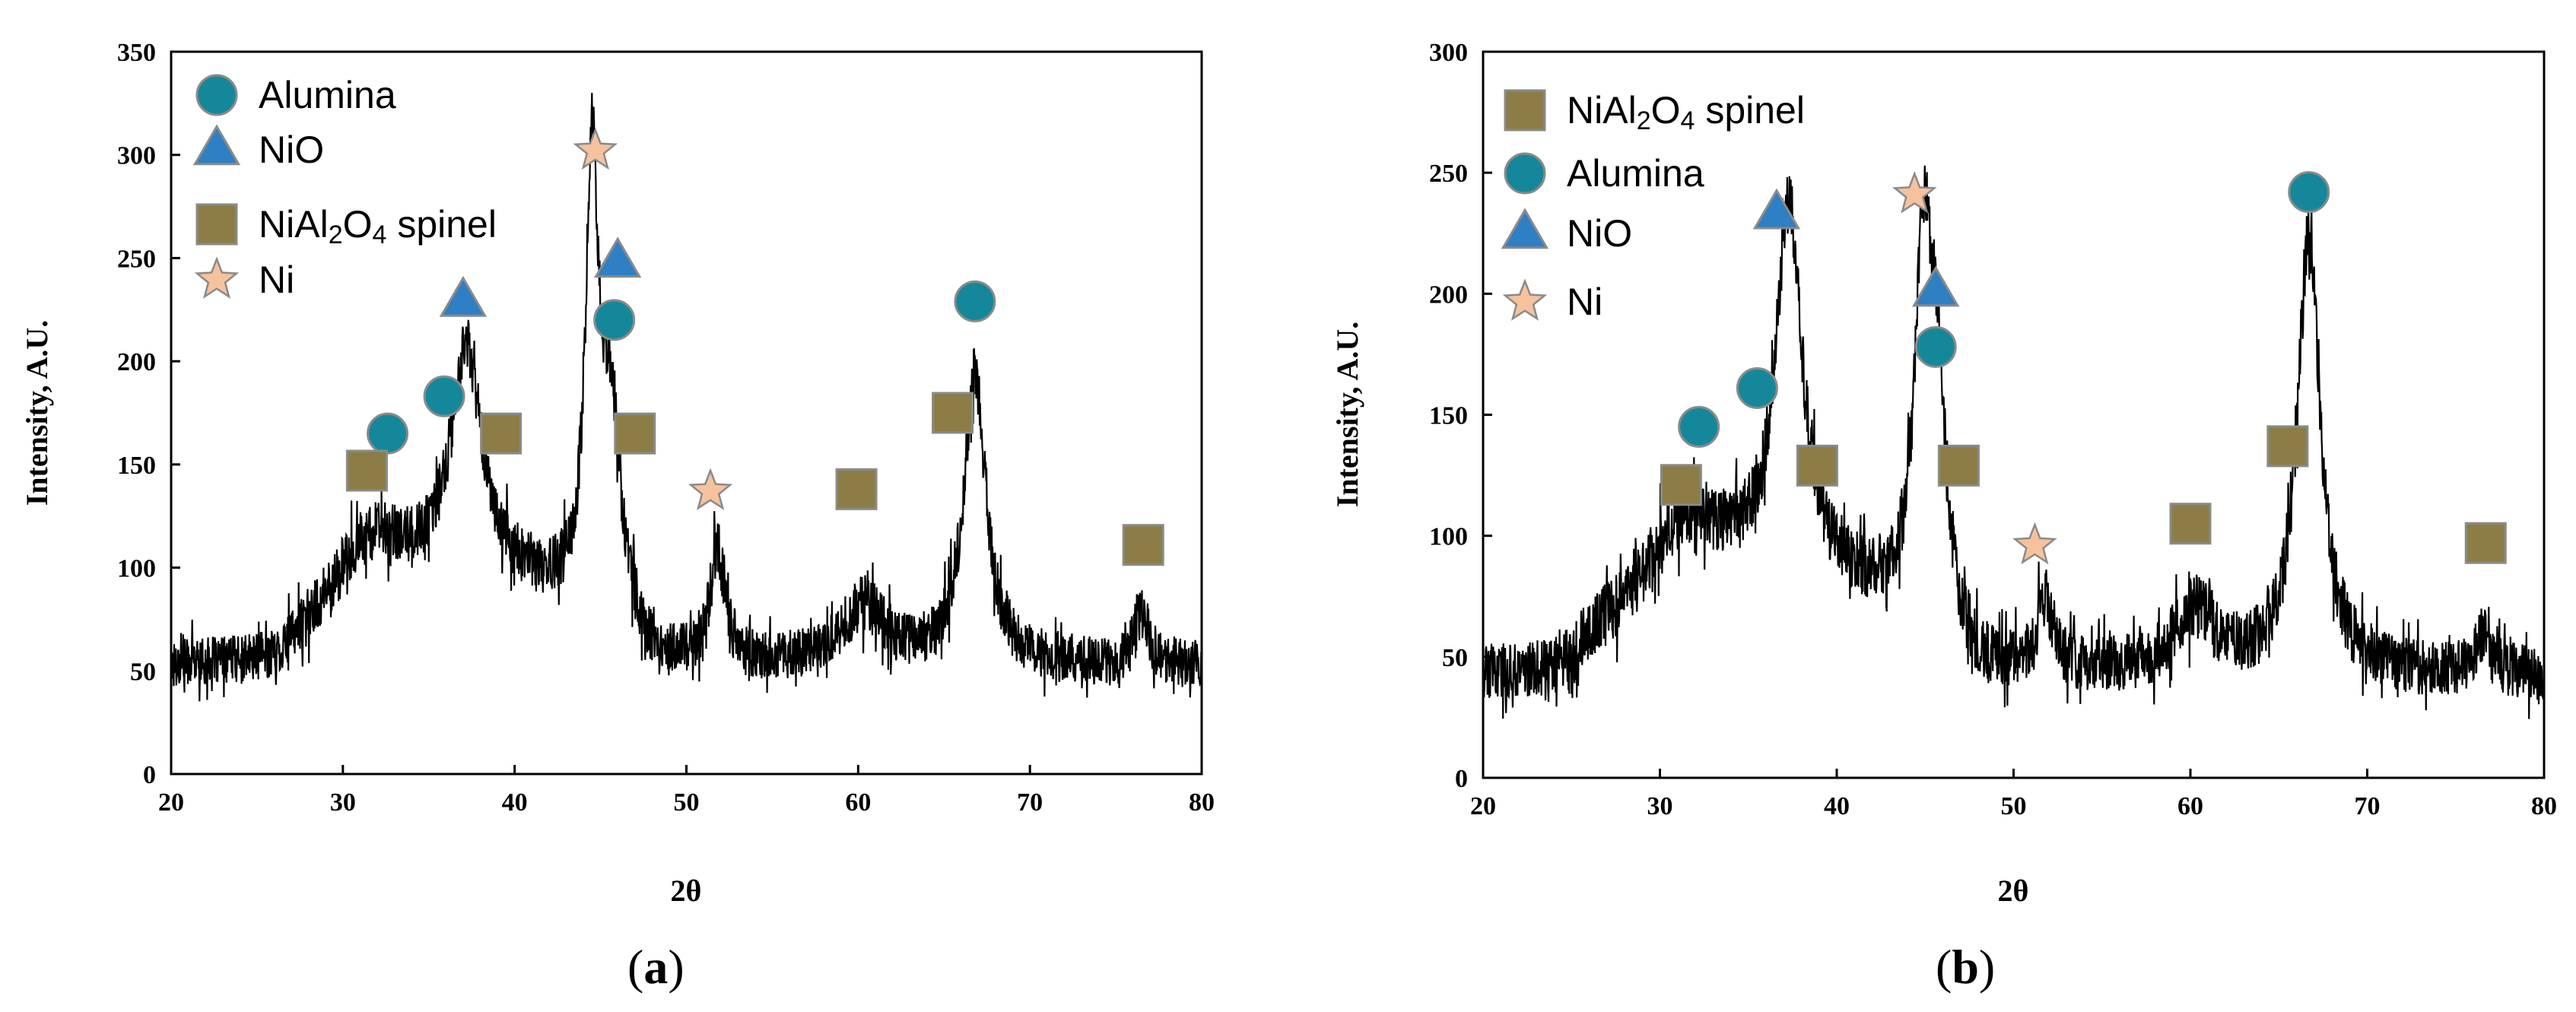  I want to click on panel-letter-a: a, so click(655, 967).